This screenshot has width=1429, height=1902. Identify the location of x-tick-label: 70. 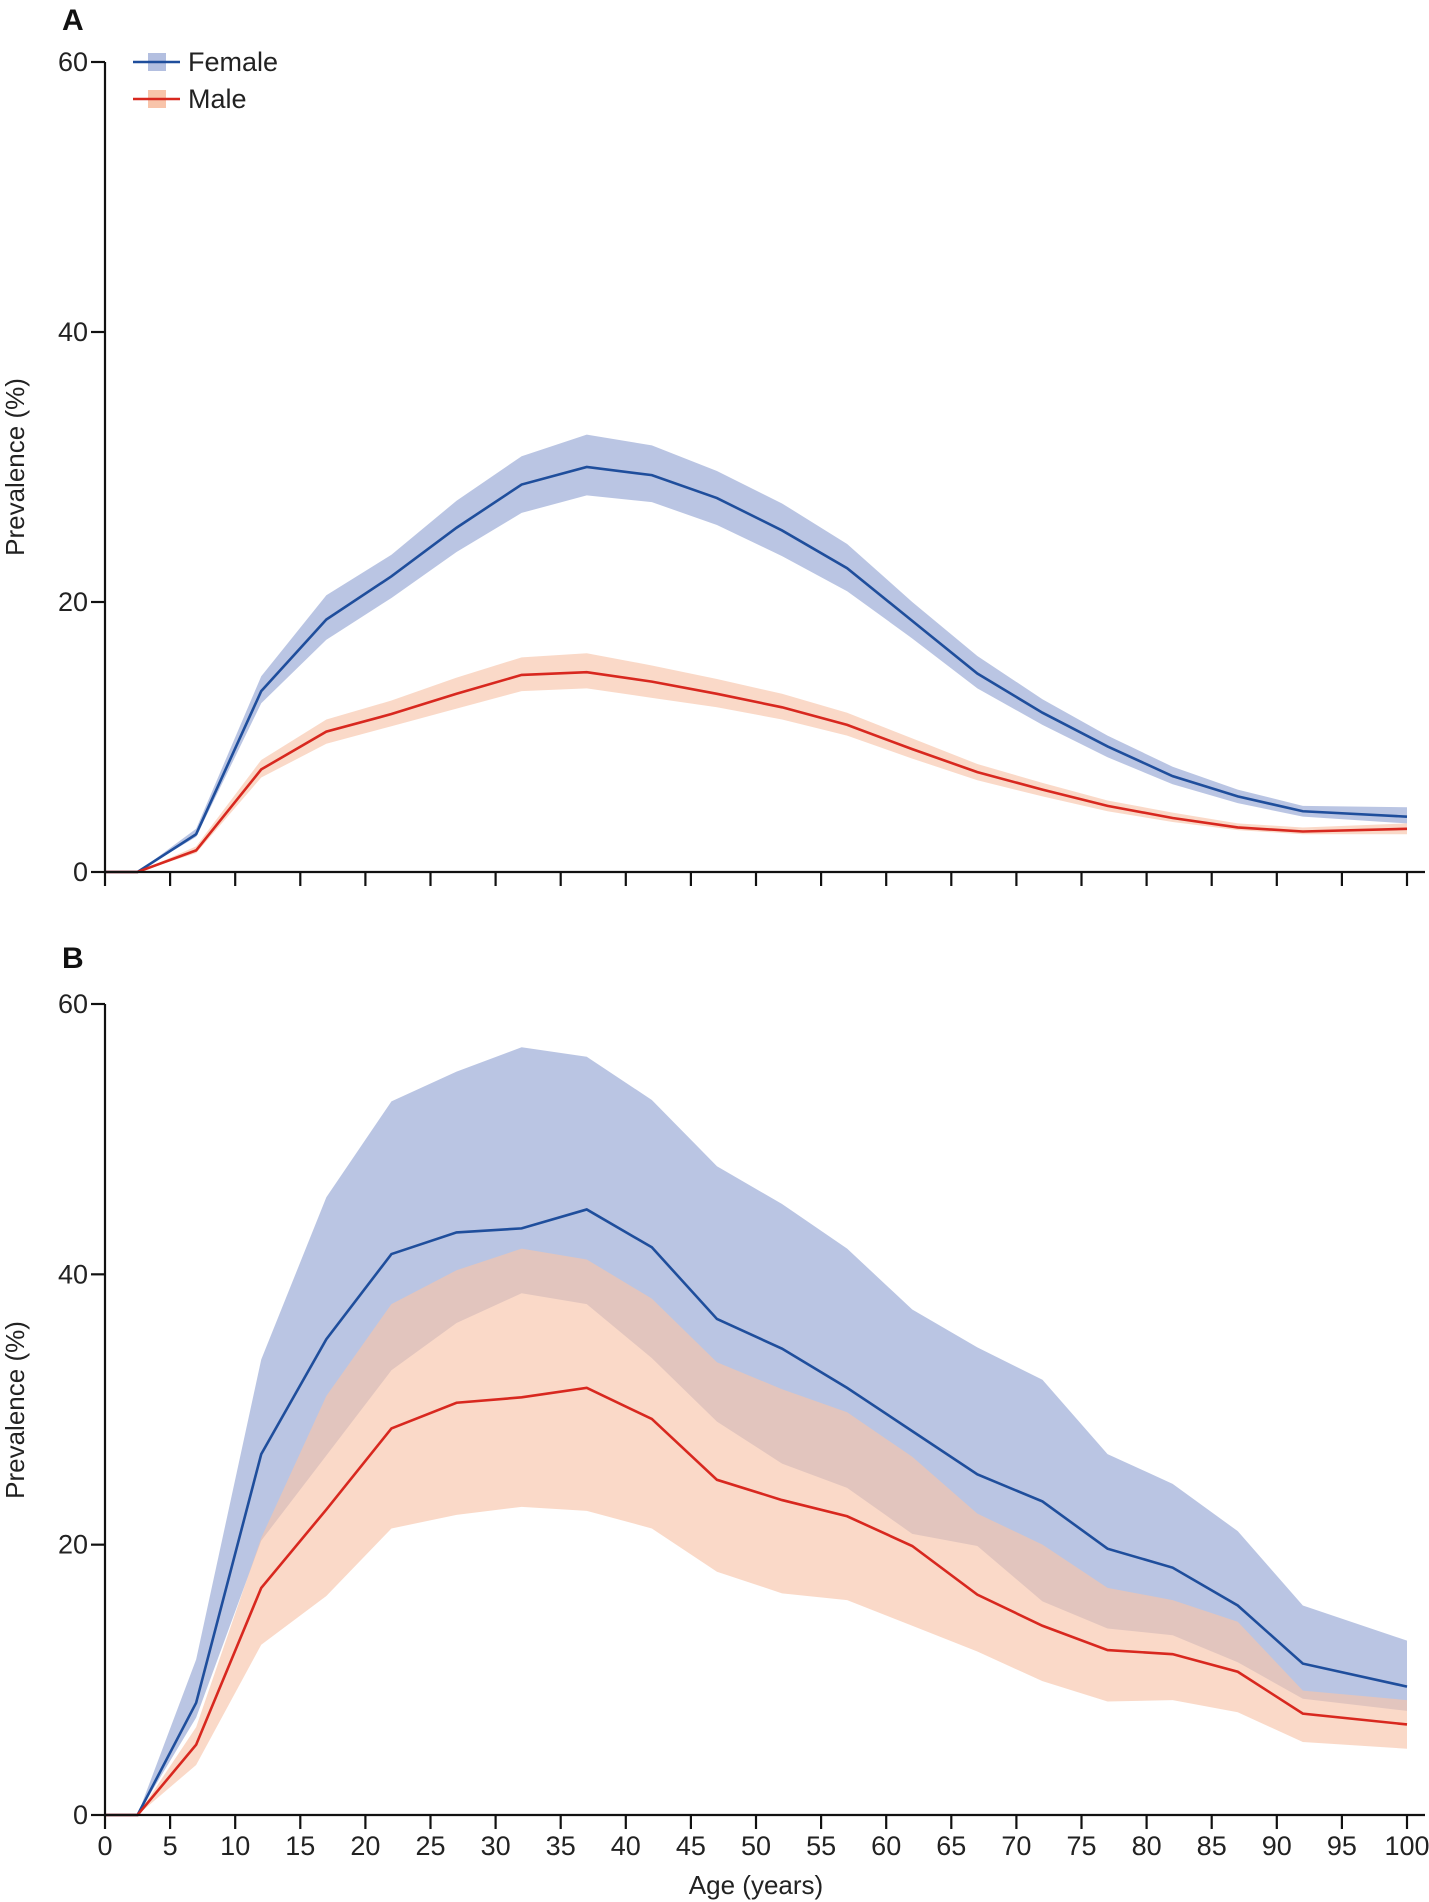
(1016, 1846).